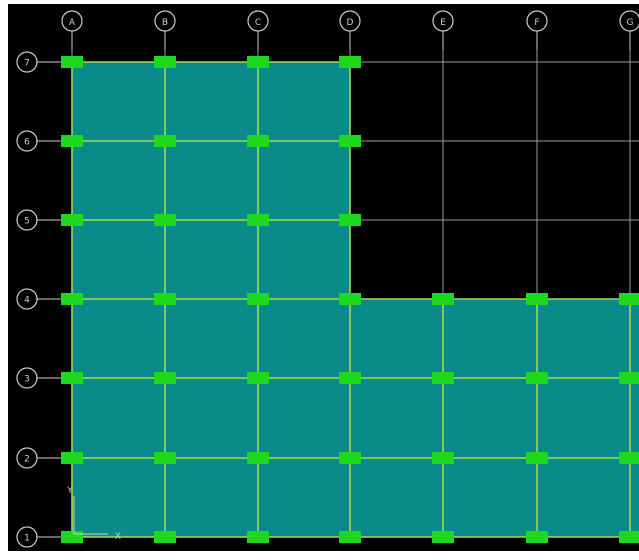 The width and height of the screenshot is (639, 560). I want to click on grid-bubble-label: 6, so click(27, 143).